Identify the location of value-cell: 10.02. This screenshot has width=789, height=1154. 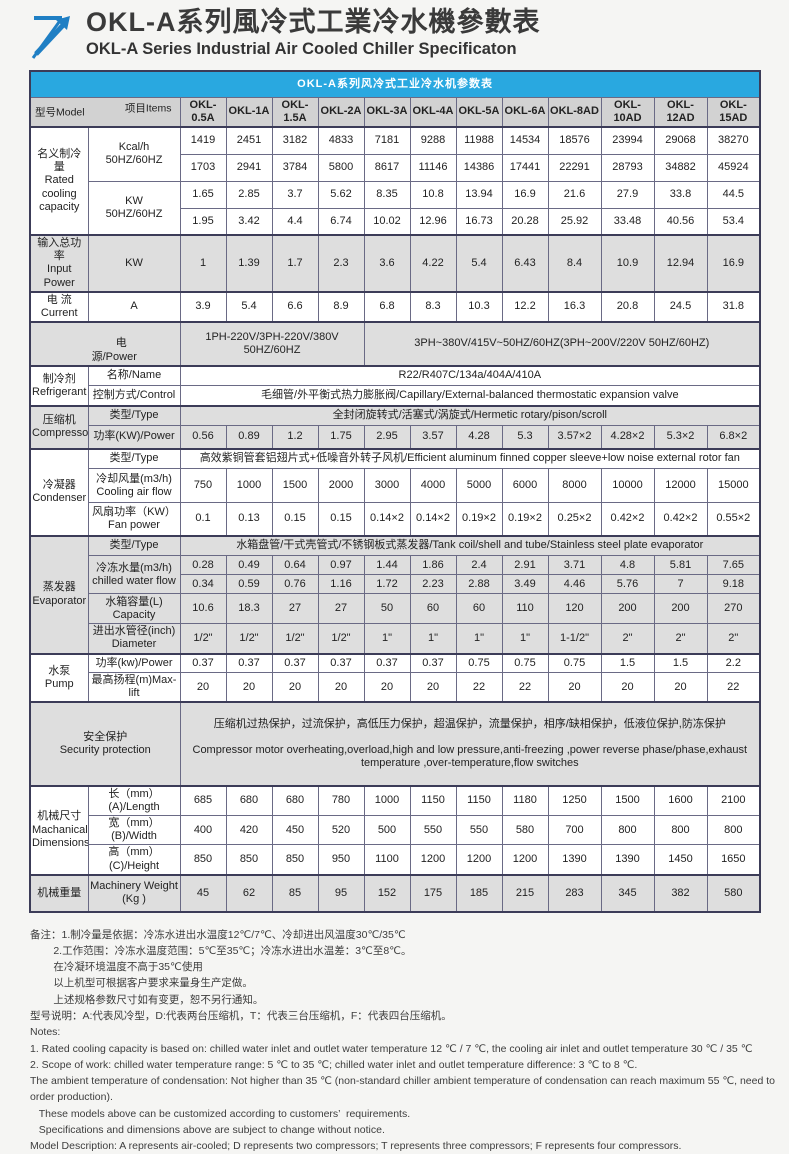
(387, 221).